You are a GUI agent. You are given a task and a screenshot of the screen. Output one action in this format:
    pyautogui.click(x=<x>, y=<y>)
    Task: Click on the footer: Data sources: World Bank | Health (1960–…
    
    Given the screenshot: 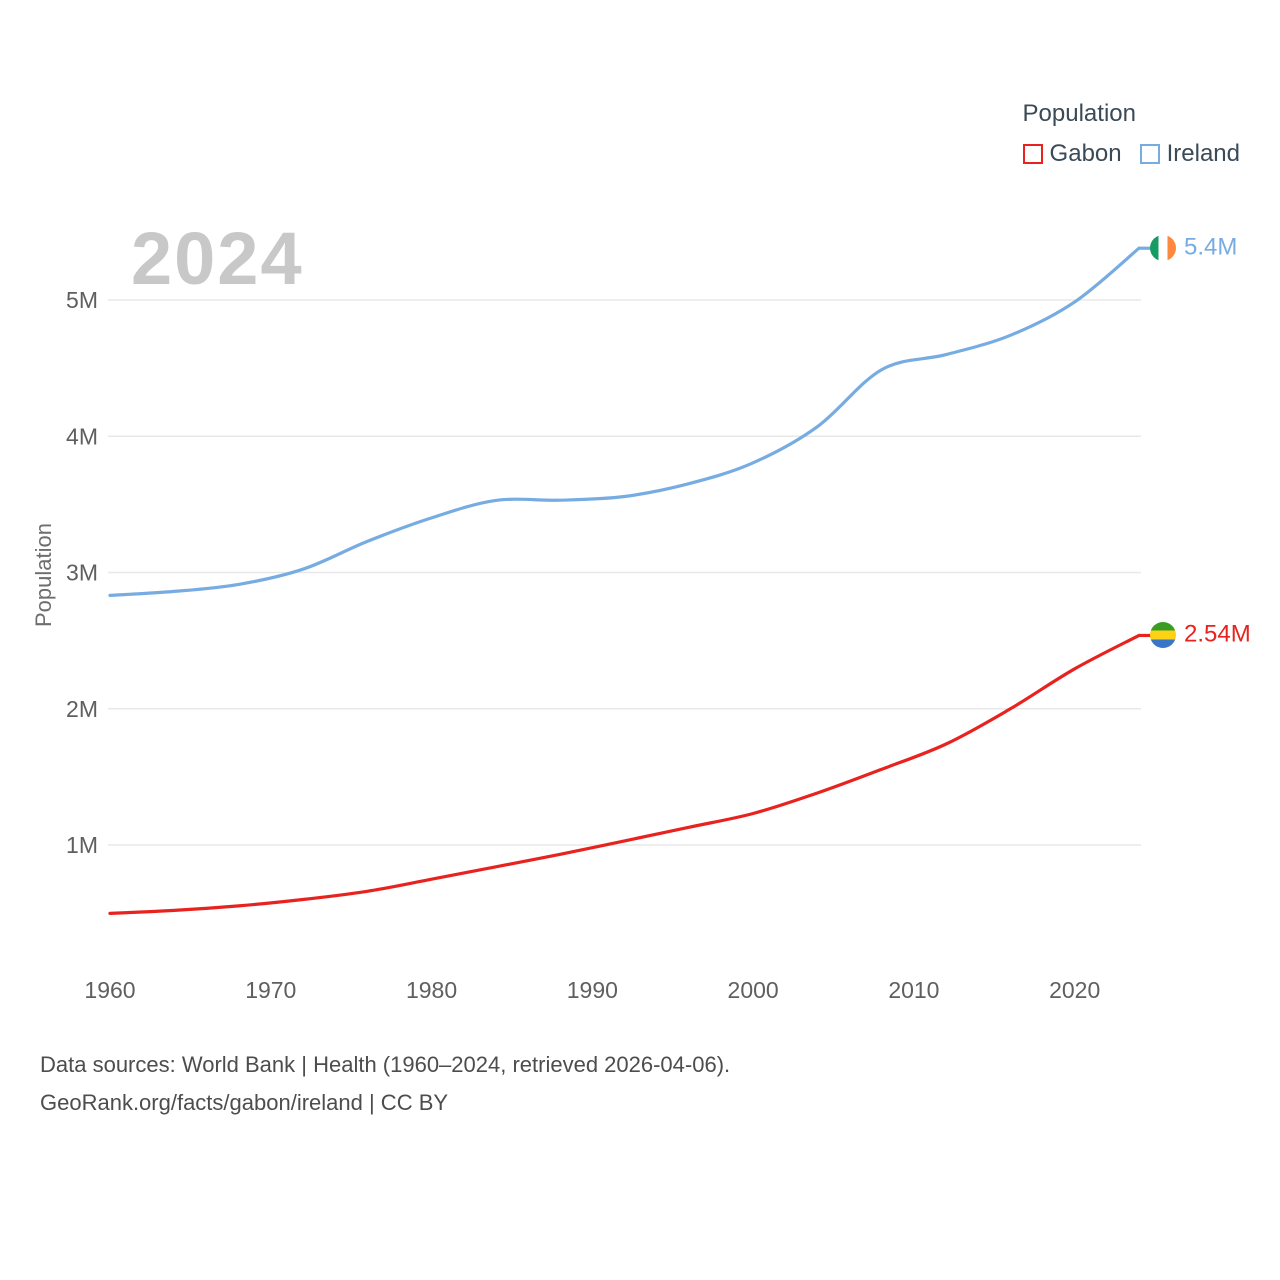 What is the action you would take?
    pyautogui.click(x=385, y=1084)
    